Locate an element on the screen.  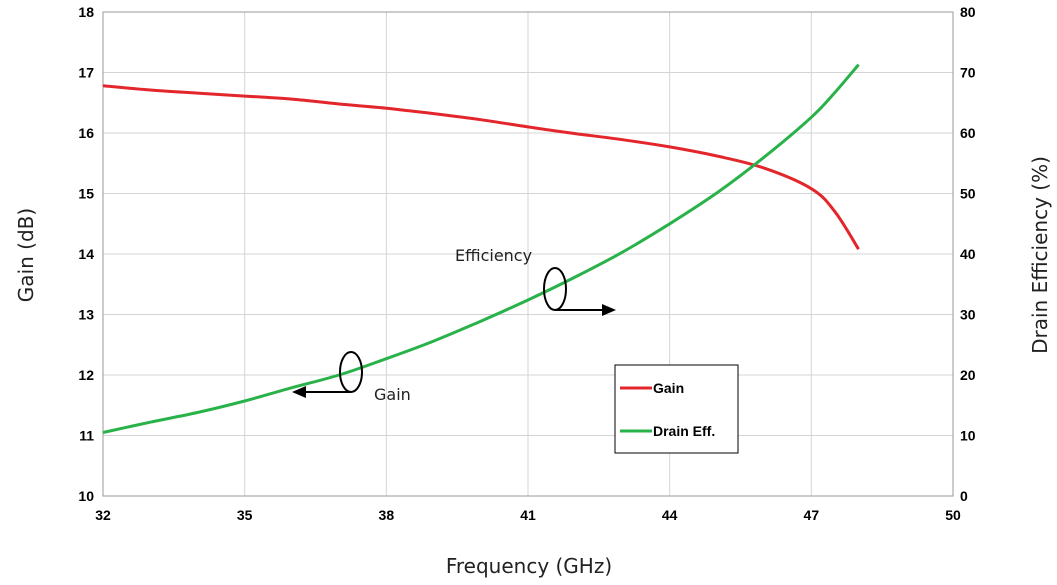
x-axis-title: Frequency (GHz) is located at coordinates (529, 566).